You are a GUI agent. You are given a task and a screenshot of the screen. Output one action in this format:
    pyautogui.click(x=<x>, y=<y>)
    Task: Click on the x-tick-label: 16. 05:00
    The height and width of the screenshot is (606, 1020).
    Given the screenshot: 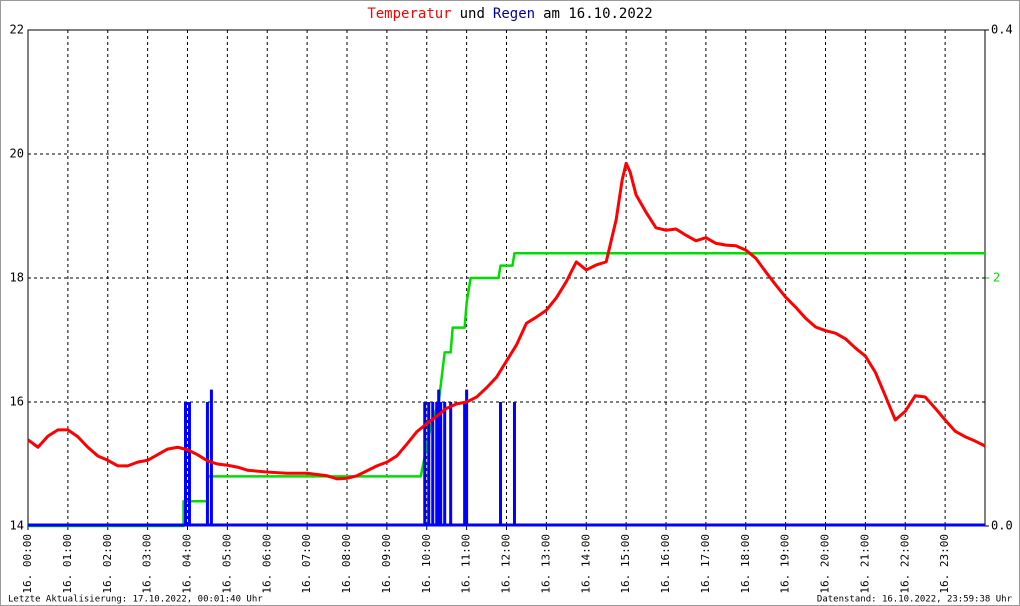 What is the action you would take?
    pyautogui.click(x=226, y=564)
    